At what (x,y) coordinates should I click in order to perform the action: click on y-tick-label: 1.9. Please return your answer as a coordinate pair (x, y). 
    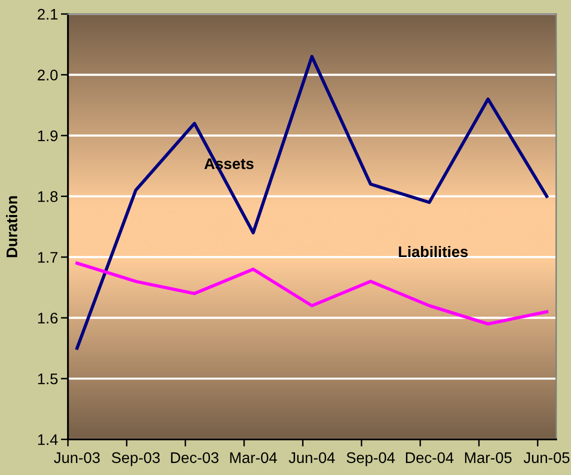
    Looking at the image, I should click on (48, 136).